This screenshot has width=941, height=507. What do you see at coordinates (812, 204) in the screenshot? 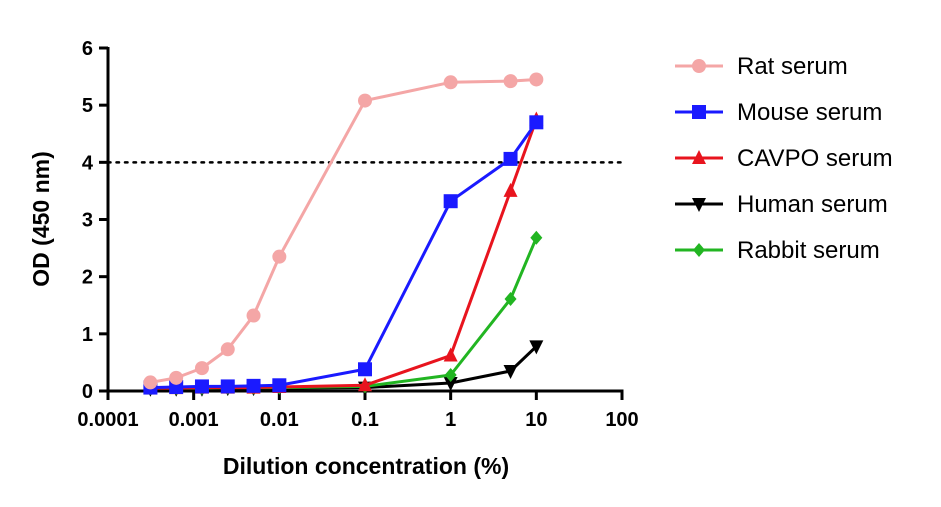
I see `legend-label-human-serum: Human serum` at bounding box center [812, 204].